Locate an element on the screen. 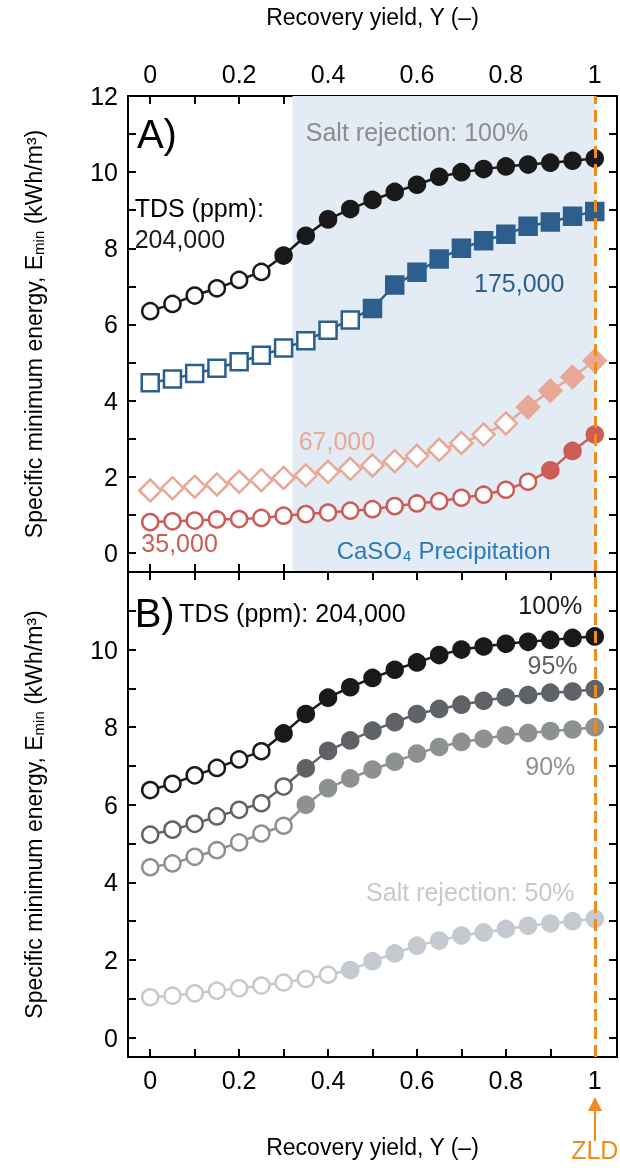 The height and width of the screenshot is (1171, 620). annotation: Salt rejection: 100% is located at coordinates (417, 132).